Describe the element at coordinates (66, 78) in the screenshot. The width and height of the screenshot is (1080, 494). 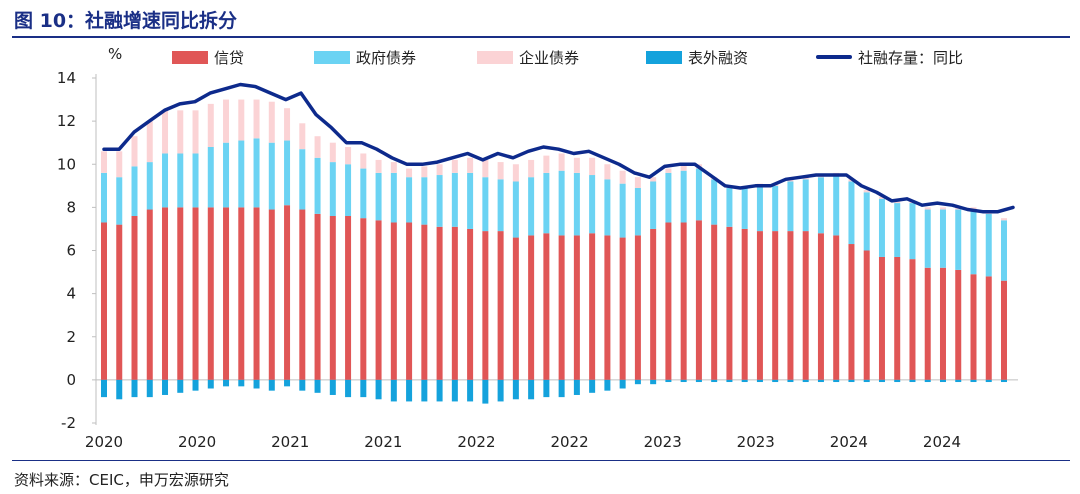
I see `y-tick-label: 14` at that location.